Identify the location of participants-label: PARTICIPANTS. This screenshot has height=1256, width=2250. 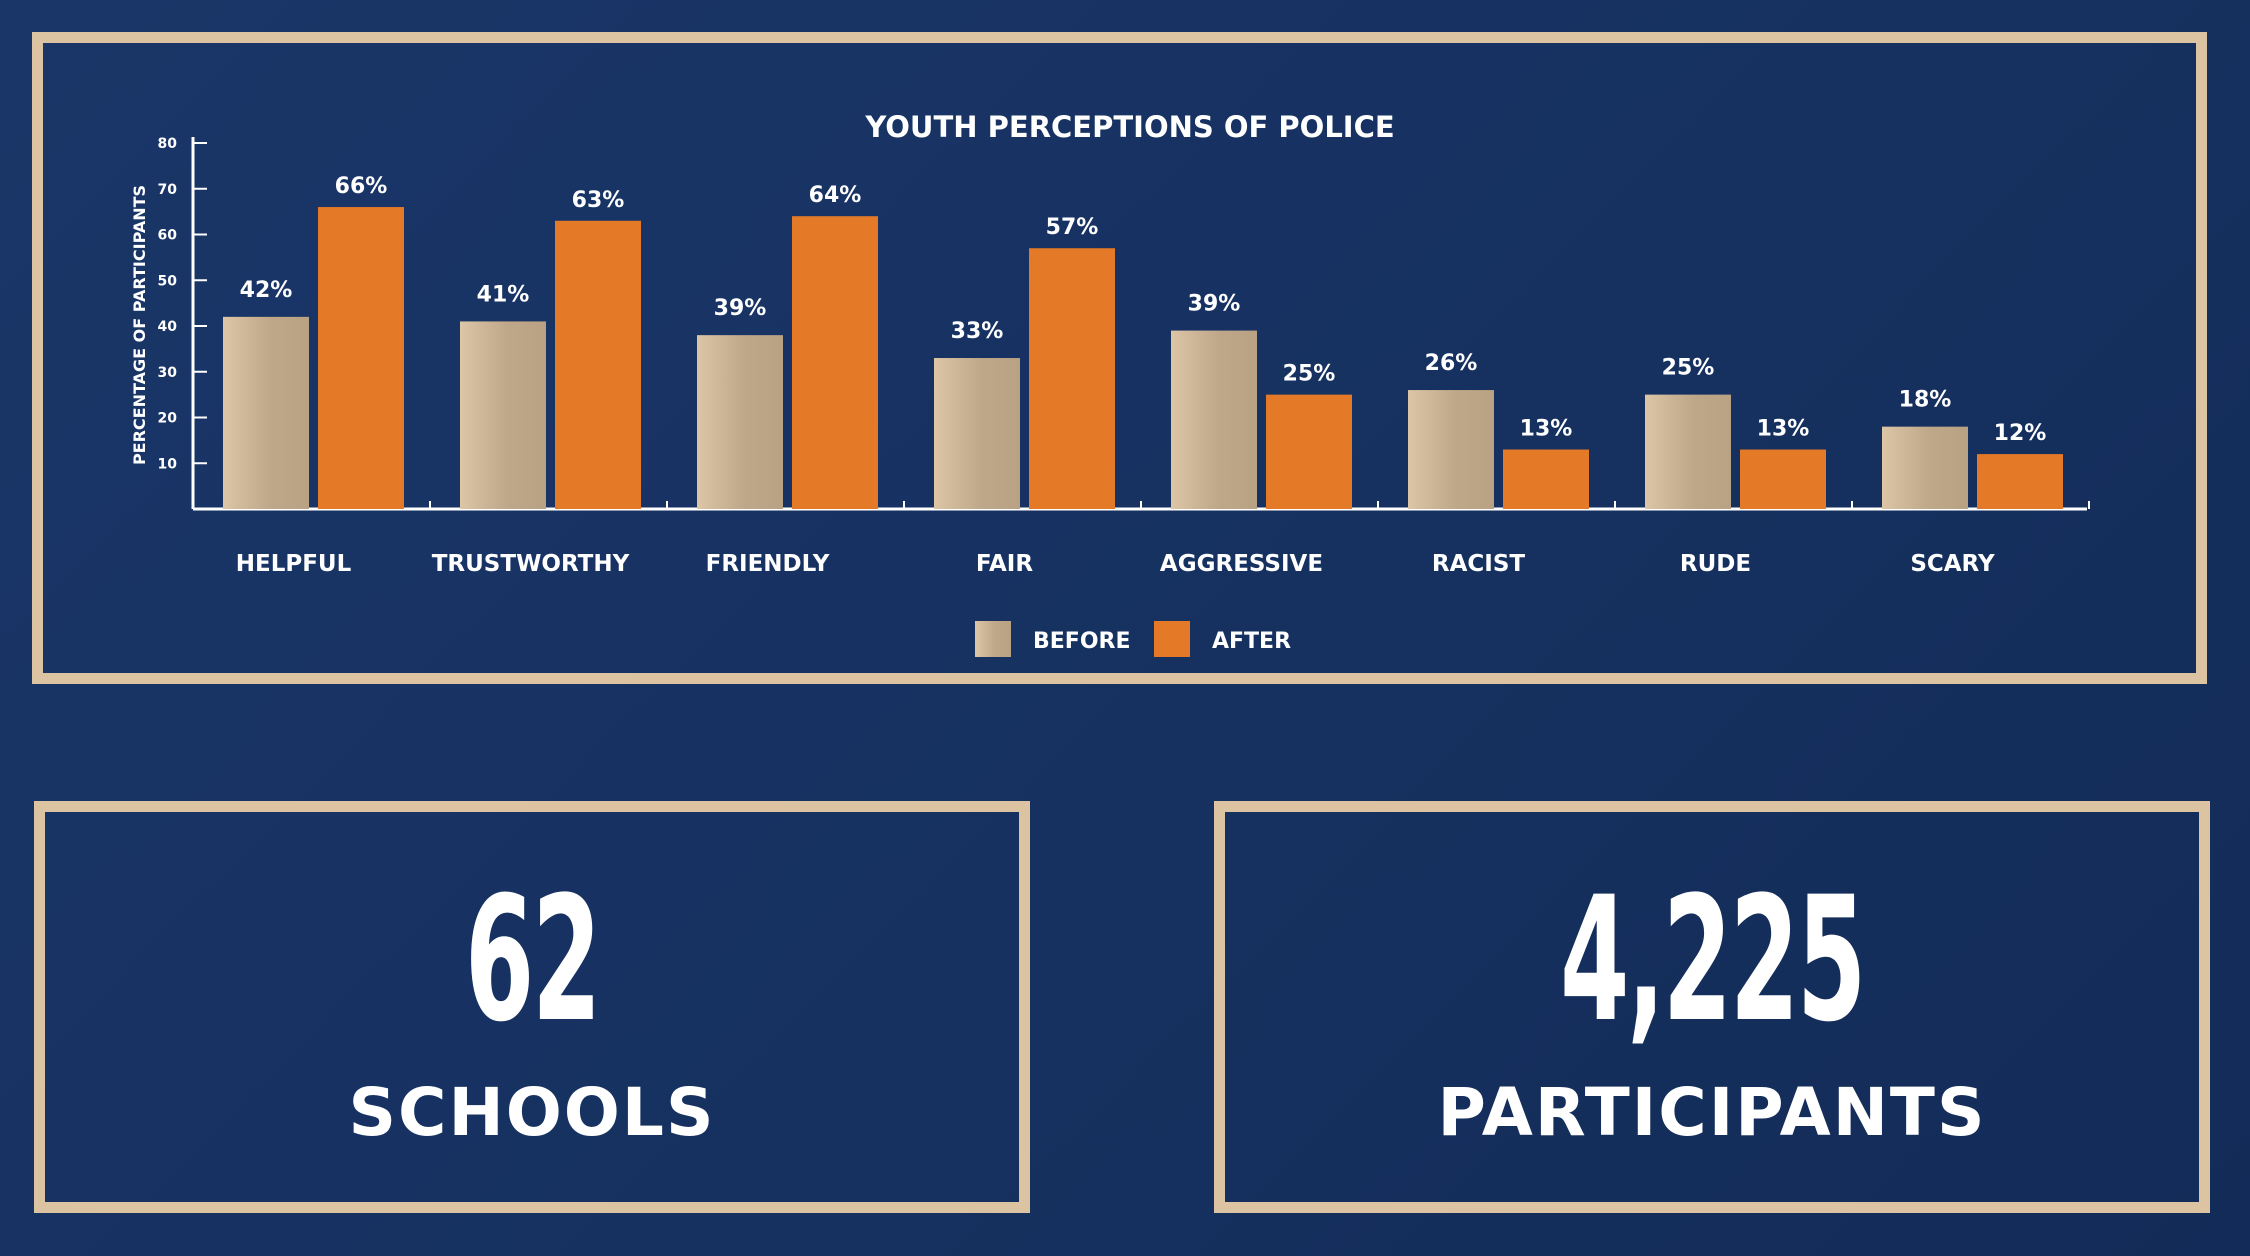
(1712, 1112).